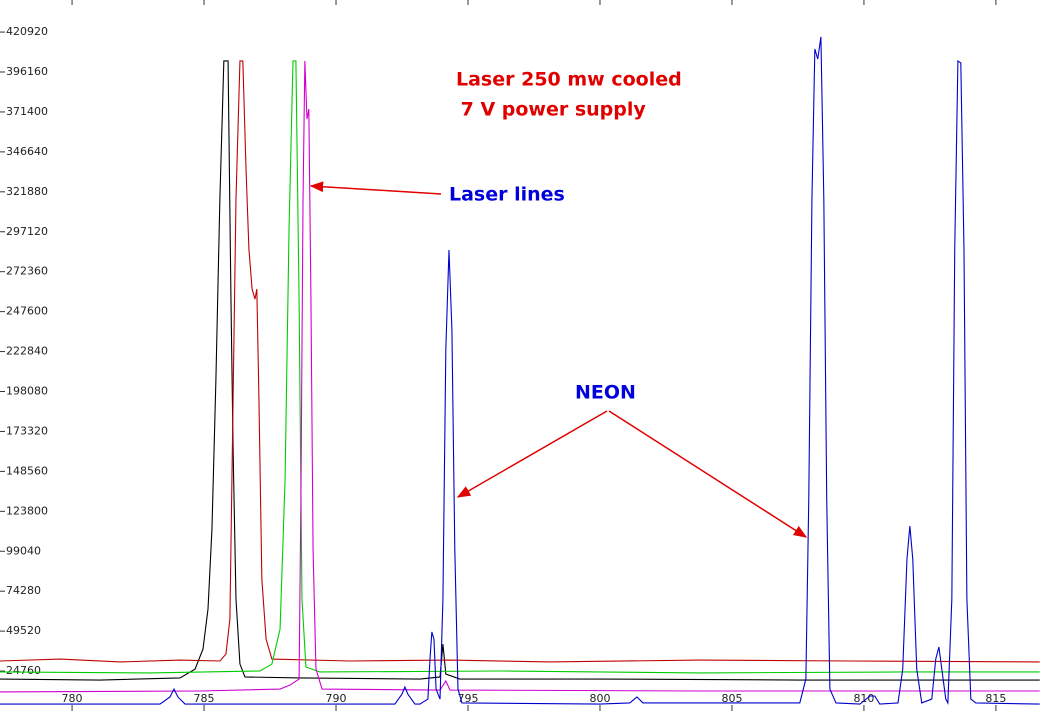 This screenshot has height=711, width=1040. I want to click on y-tick-label: 346640, so click(27, 151).